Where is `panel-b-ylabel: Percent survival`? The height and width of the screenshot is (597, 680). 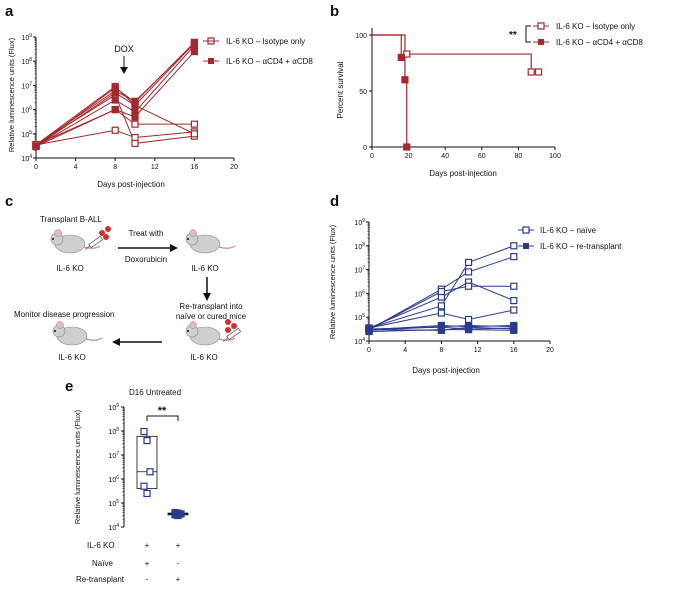 panel-b-ylabel: Percent survival is located at coordinates (340, 89).